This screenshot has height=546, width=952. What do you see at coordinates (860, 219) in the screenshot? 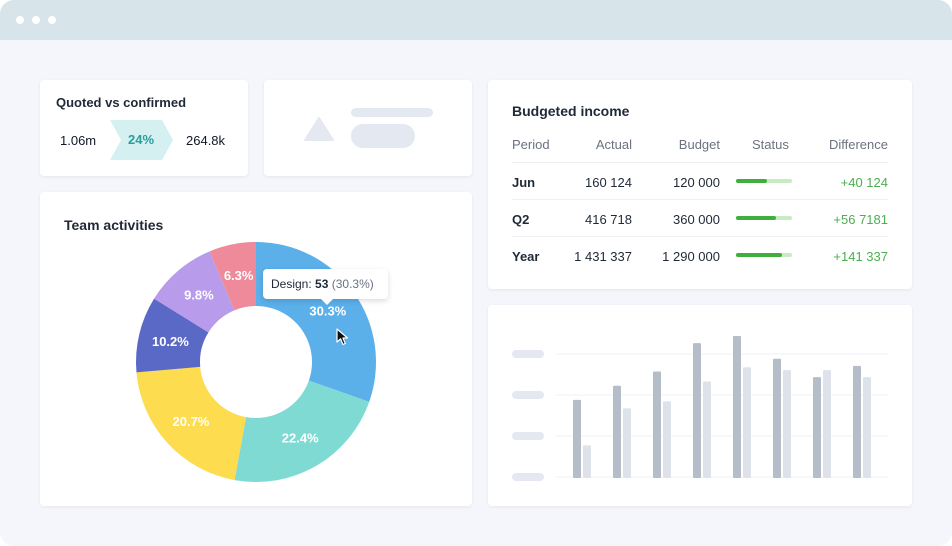
I see `cell-difference: +56 7181` at bounding box center [860, 219].